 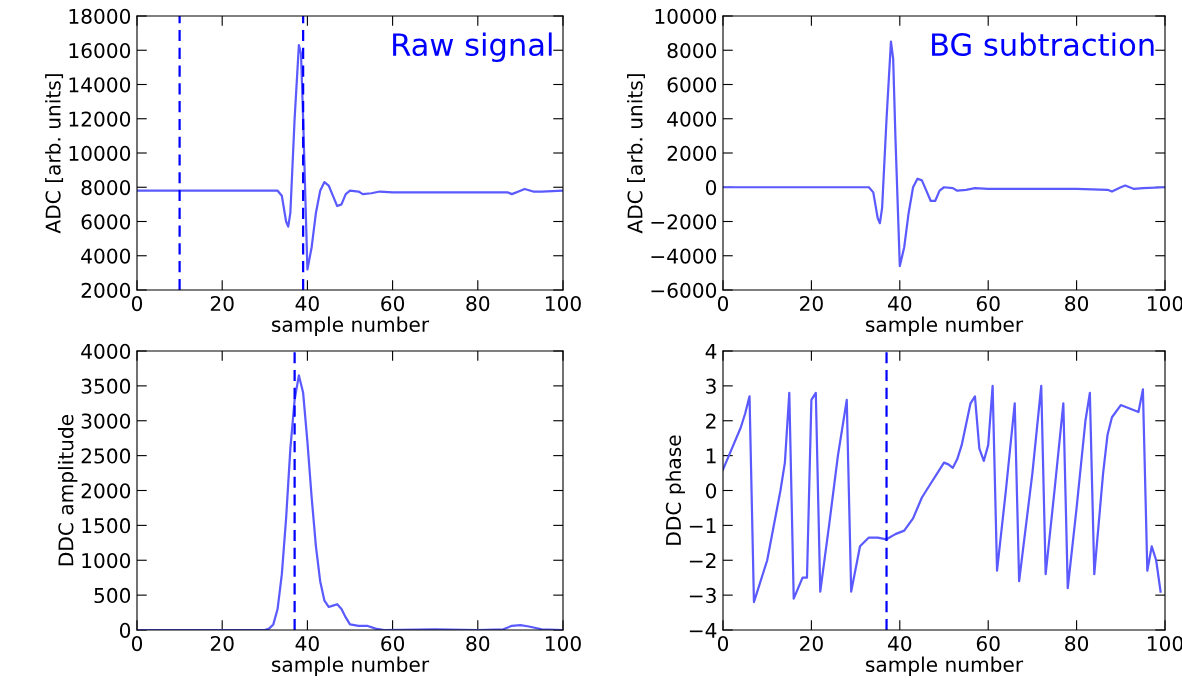 I want to click on y-tick-label: 1, so click(x=711, y=456).